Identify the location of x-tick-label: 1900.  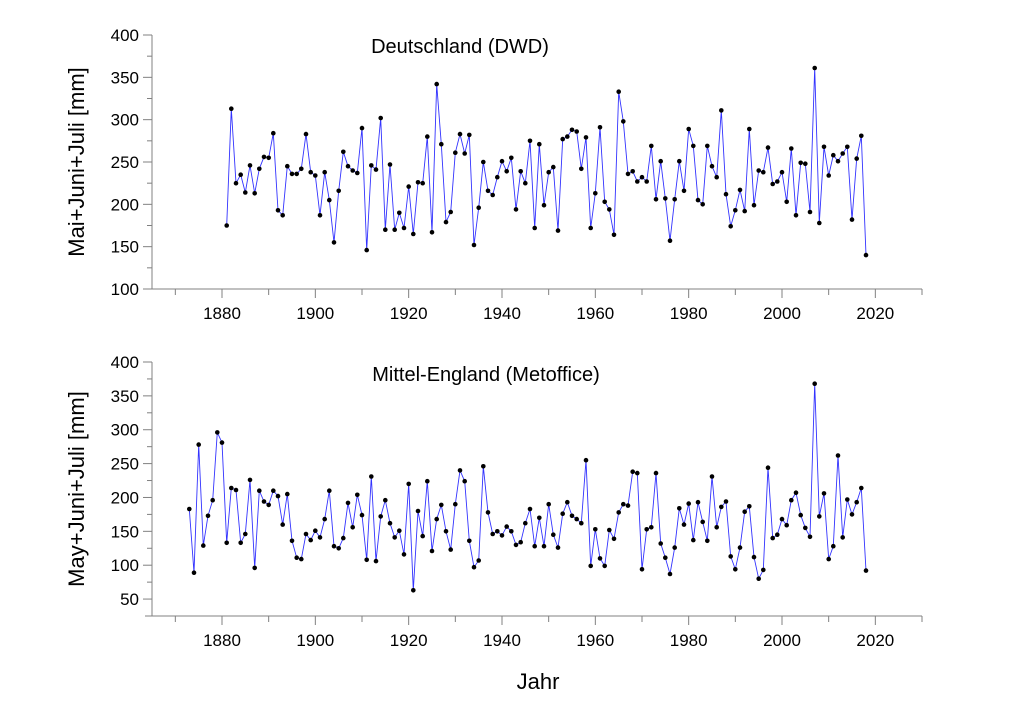
(315, 640).